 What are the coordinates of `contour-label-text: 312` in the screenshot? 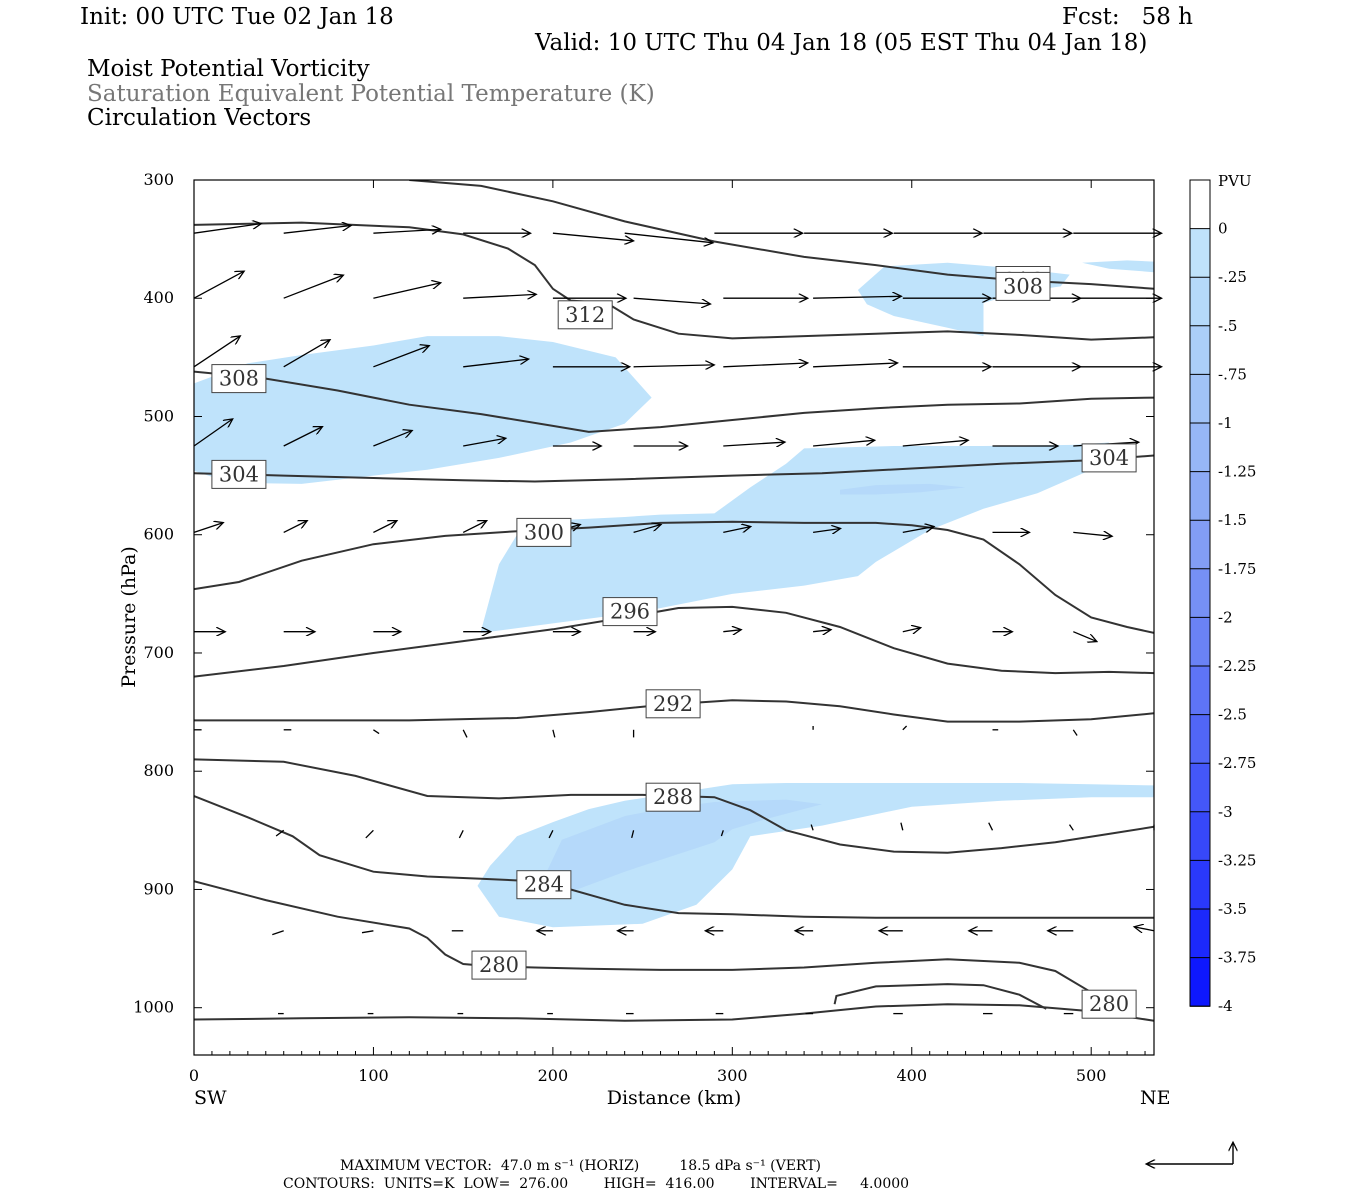 It's located at (585, 315).